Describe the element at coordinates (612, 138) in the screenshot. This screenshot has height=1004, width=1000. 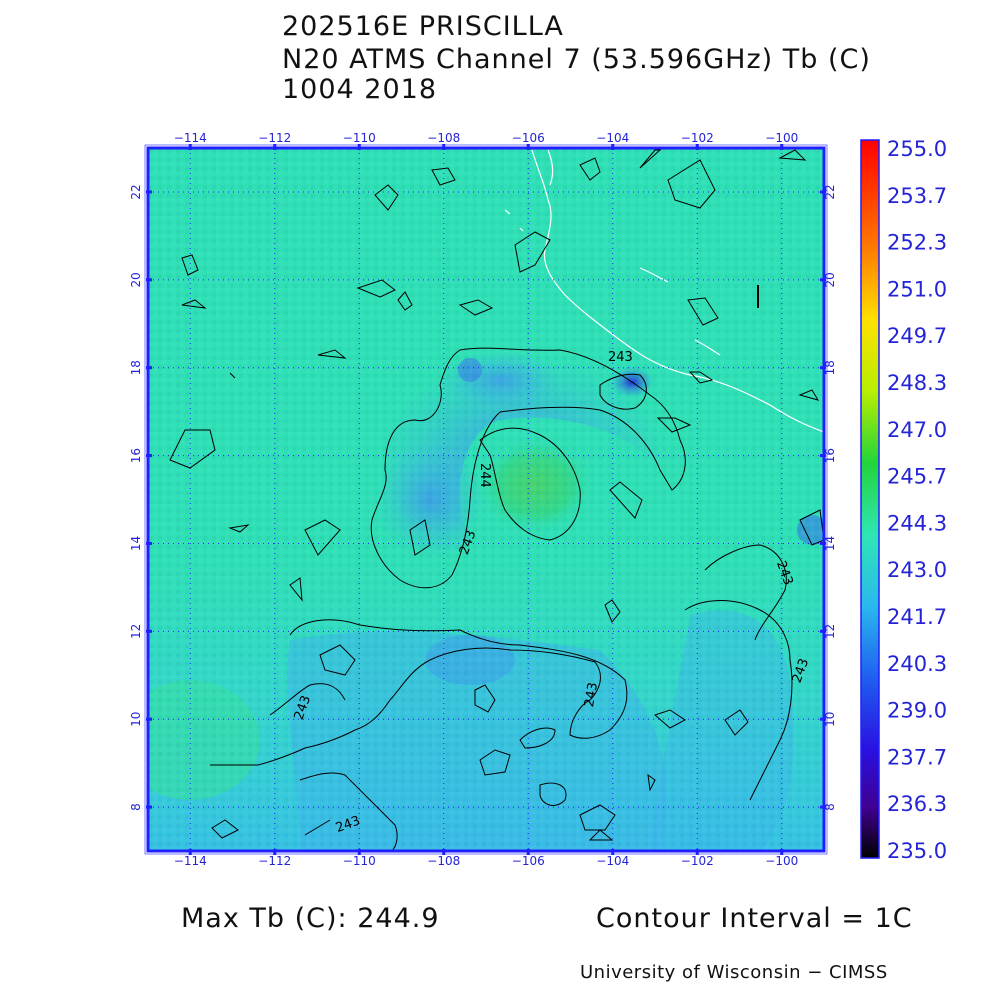
I see `longitude-tick-label-top: −104` at that location.